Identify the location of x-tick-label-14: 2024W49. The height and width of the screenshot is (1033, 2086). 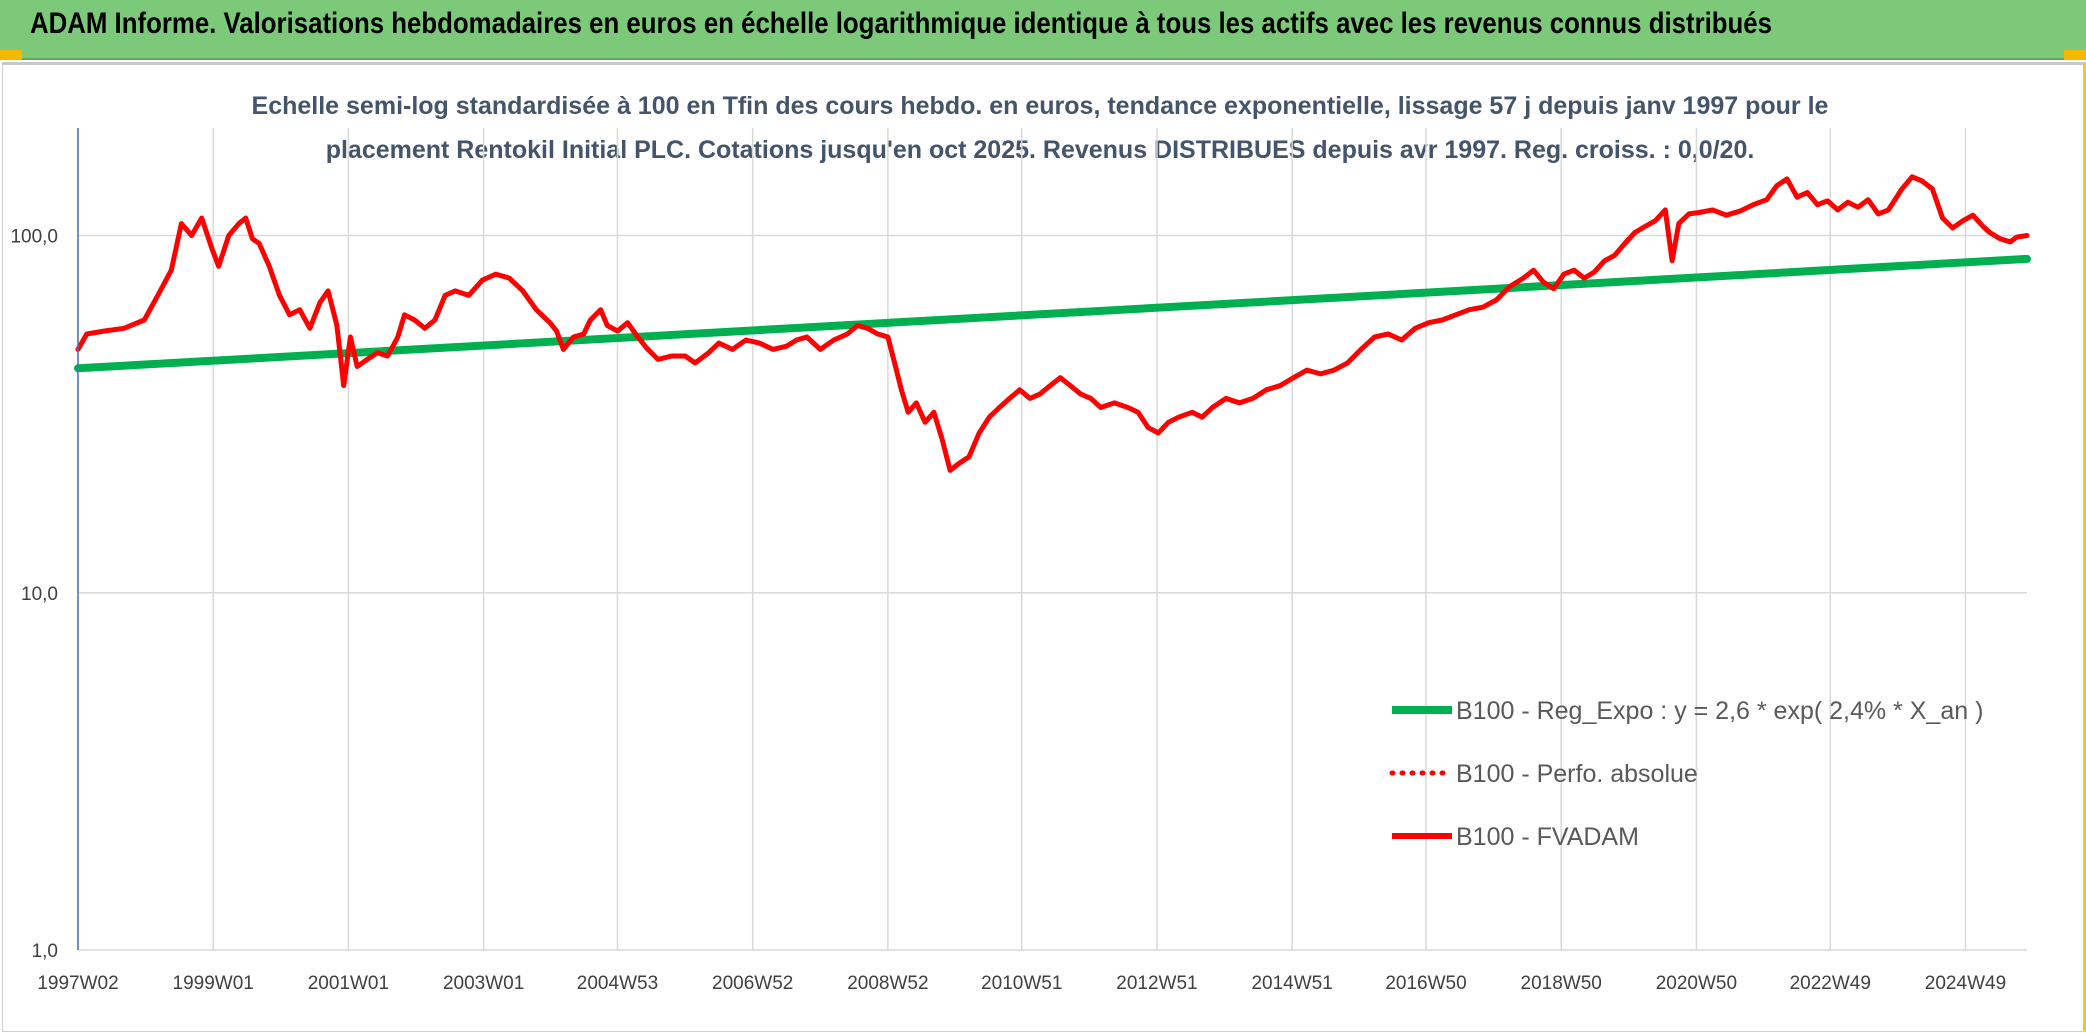
(1965, 983).